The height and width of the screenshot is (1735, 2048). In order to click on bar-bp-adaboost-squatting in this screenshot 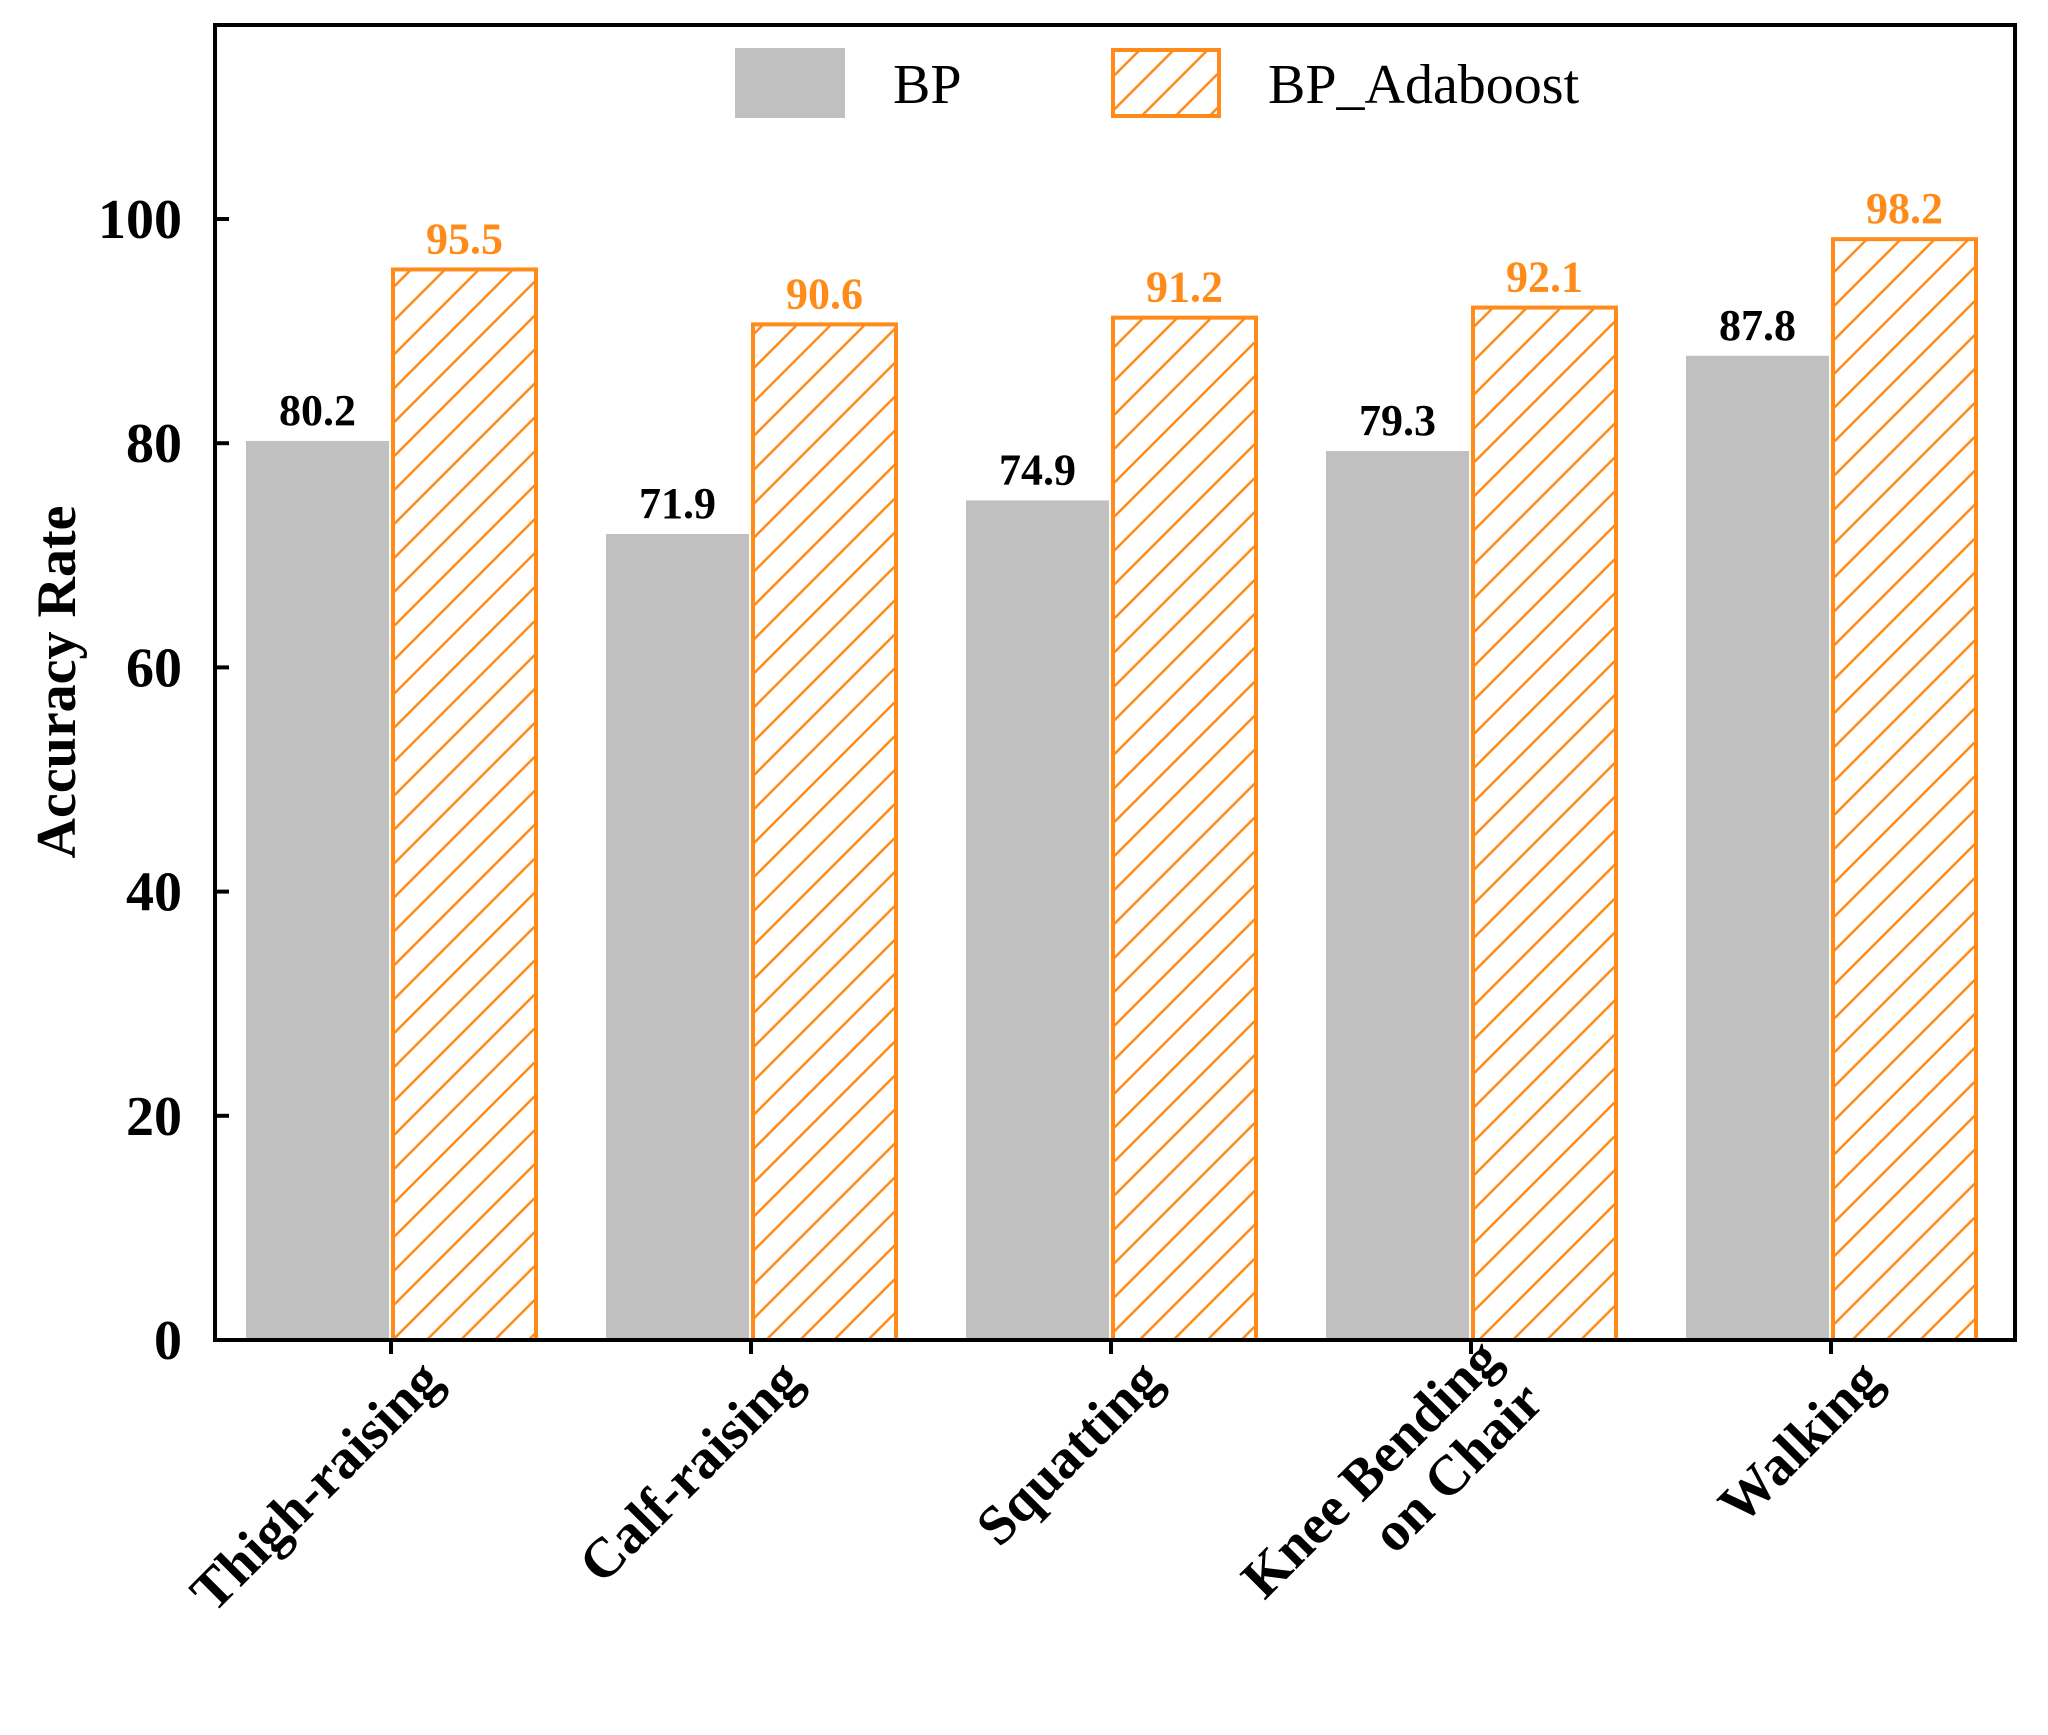, I will do `click(1184, 828)`.